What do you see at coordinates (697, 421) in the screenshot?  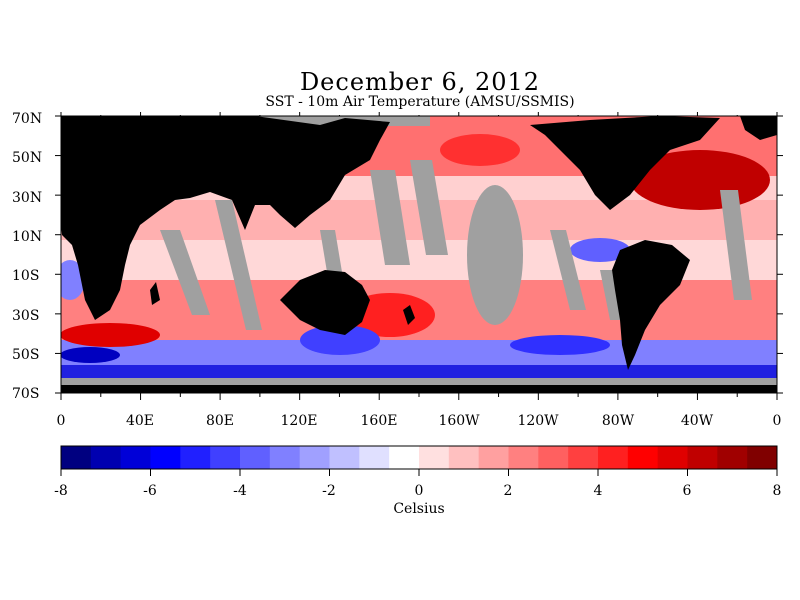 I see `lon-label-40w: 40W` at bounding box center [697, 421].